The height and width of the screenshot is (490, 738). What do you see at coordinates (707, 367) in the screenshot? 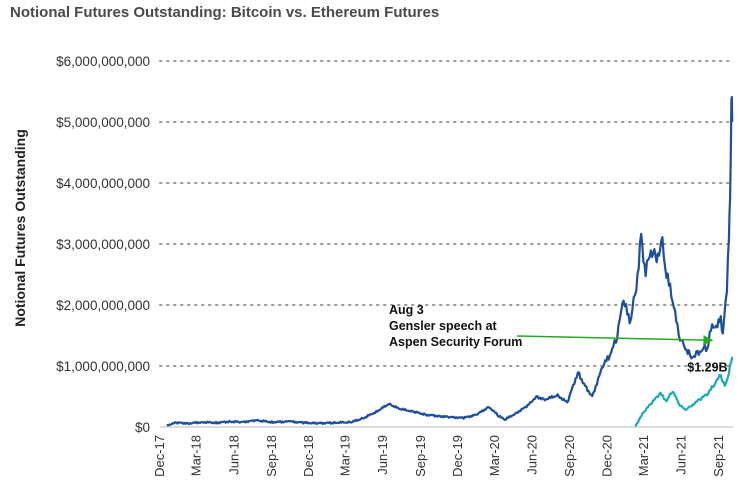
I see `value-label: $1.29B` at bounding box center [707, 367].